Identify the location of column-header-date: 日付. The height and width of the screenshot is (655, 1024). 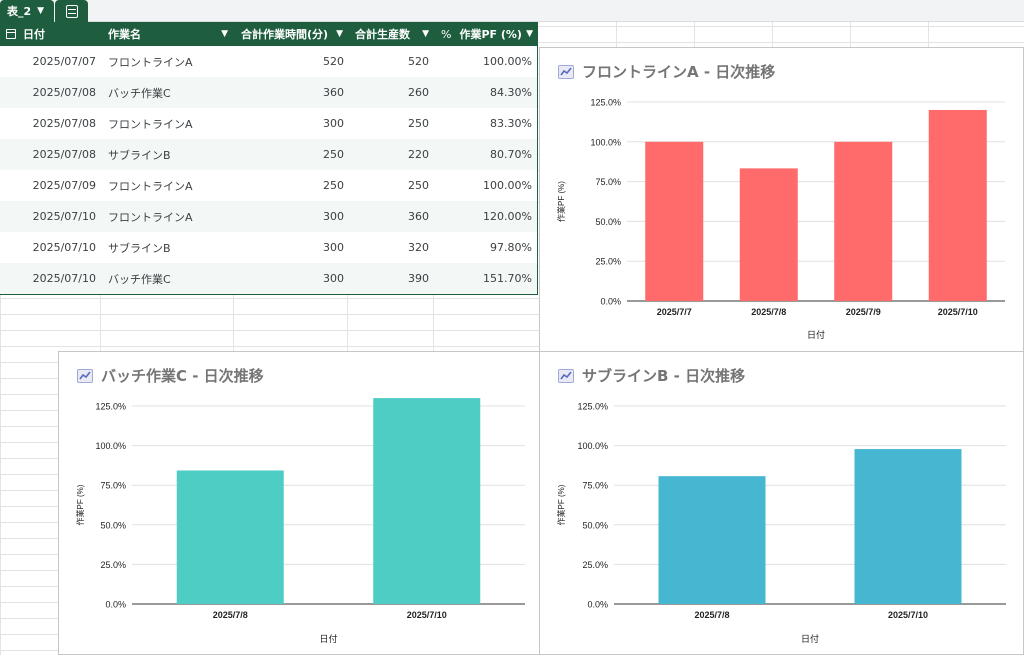
(53, 34).